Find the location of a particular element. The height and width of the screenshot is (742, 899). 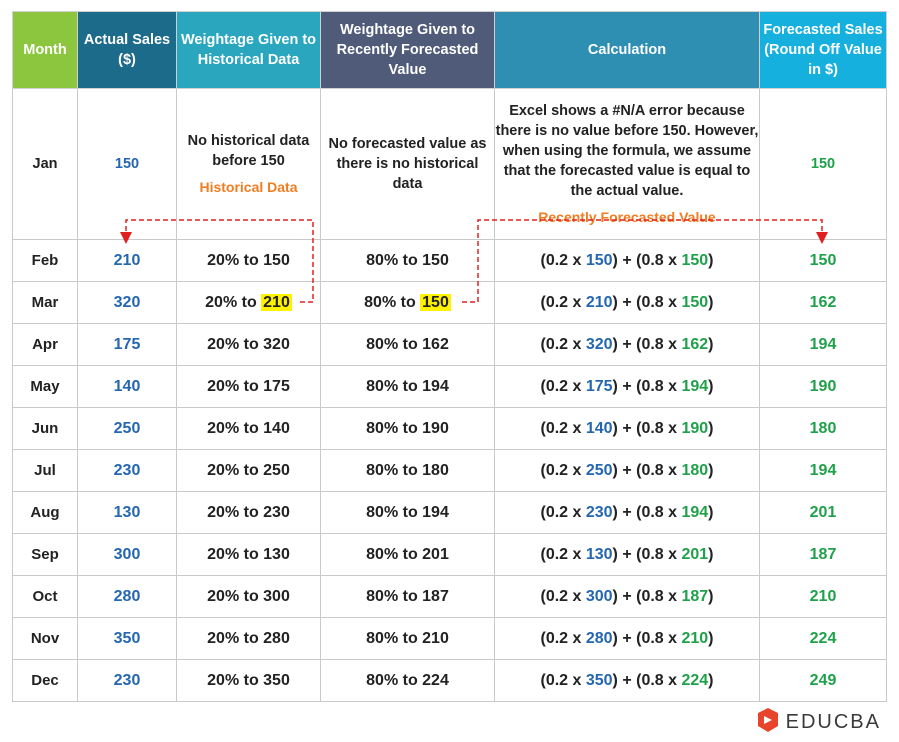

month-cell: Jan is located at coordinates (45, 164).